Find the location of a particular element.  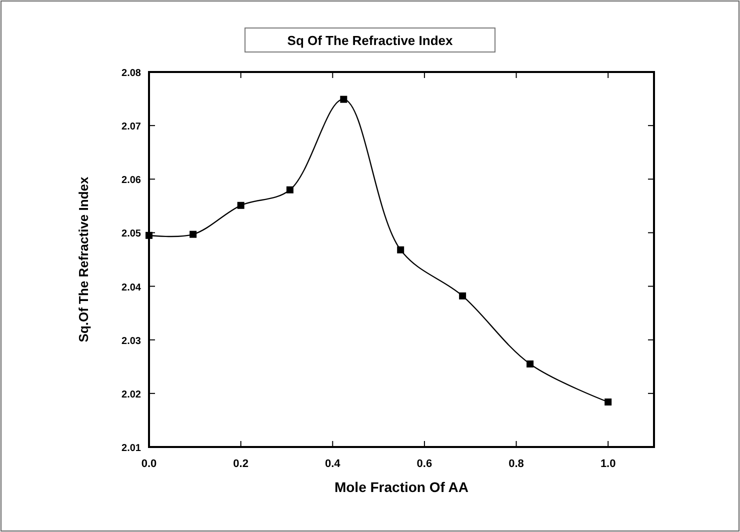

y-tick-label: 2.04 is located at coordinates (132, 288).